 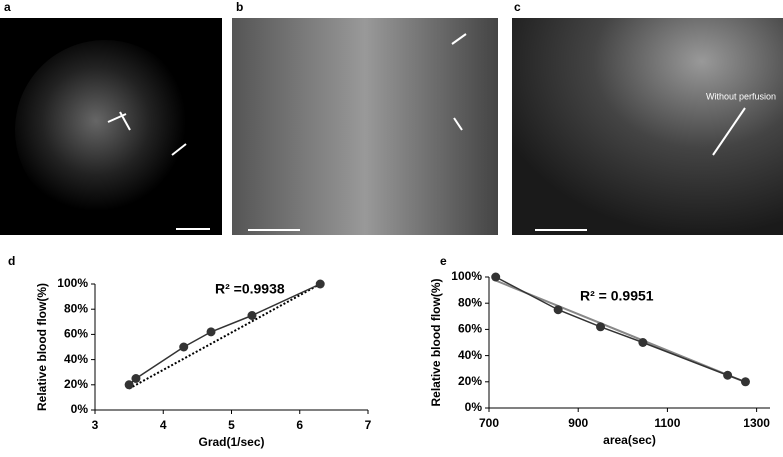 What do you see at coordinates (163, 425) in the screenshot?
I see `x-tick-label: 4` at bounding box center [163, 425].